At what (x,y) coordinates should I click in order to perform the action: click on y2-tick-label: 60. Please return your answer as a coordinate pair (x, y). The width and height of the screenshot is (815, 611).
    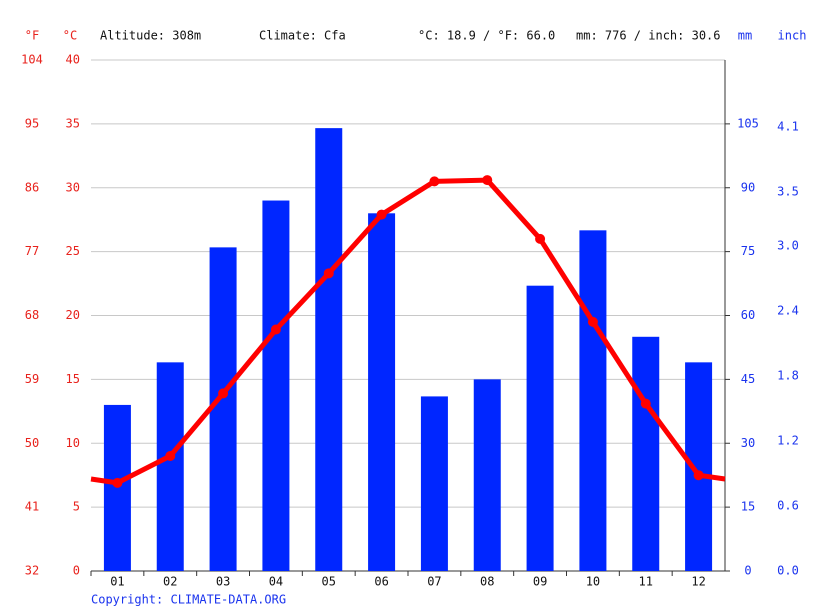
    Looking at the image, I should click on (748, 315).